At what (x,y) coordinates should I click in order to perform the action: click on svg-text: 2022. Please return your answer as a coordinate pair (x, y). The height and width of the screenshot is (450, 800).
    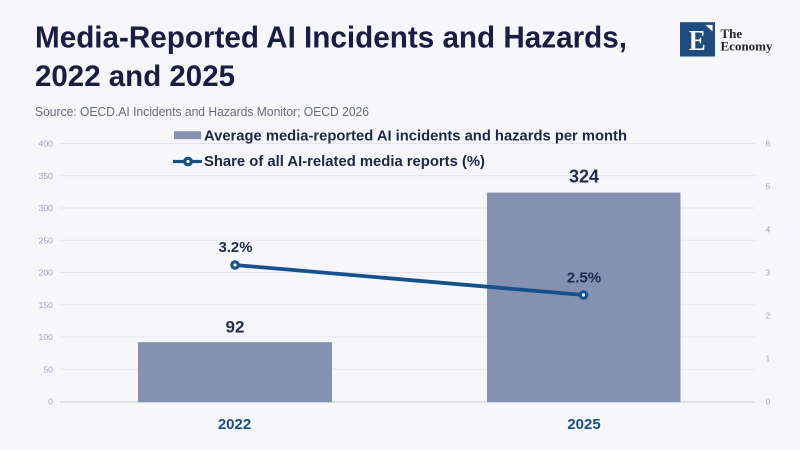
    Looking at the image, I should click on (234, 424).